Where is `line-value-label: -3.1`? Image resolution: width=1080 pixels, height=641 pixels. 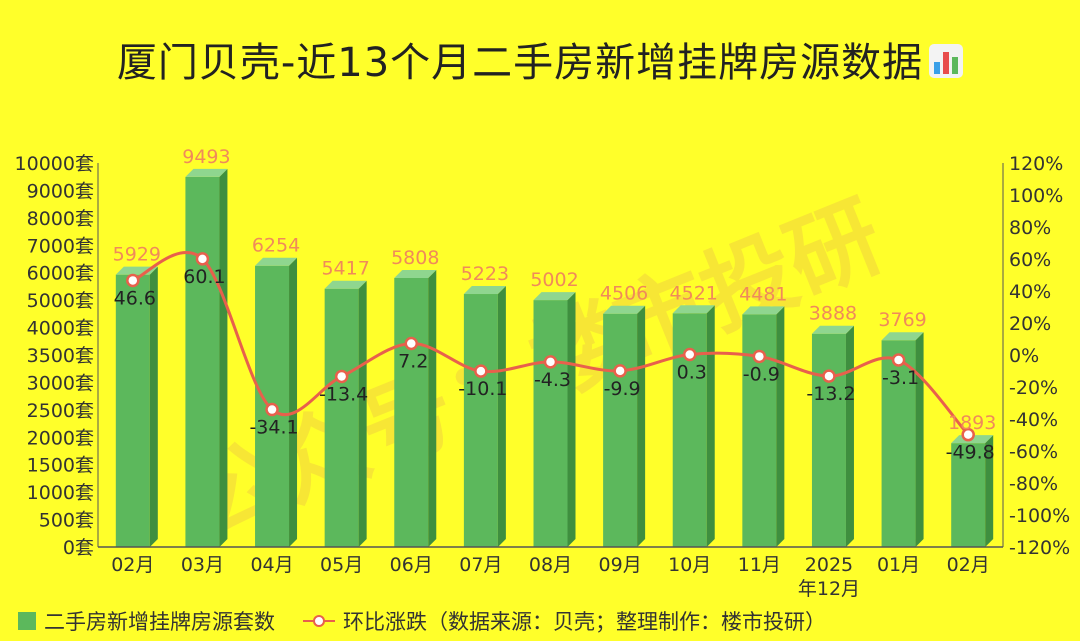
line-value-label: -3.1 is located at coordinates (900, 378).